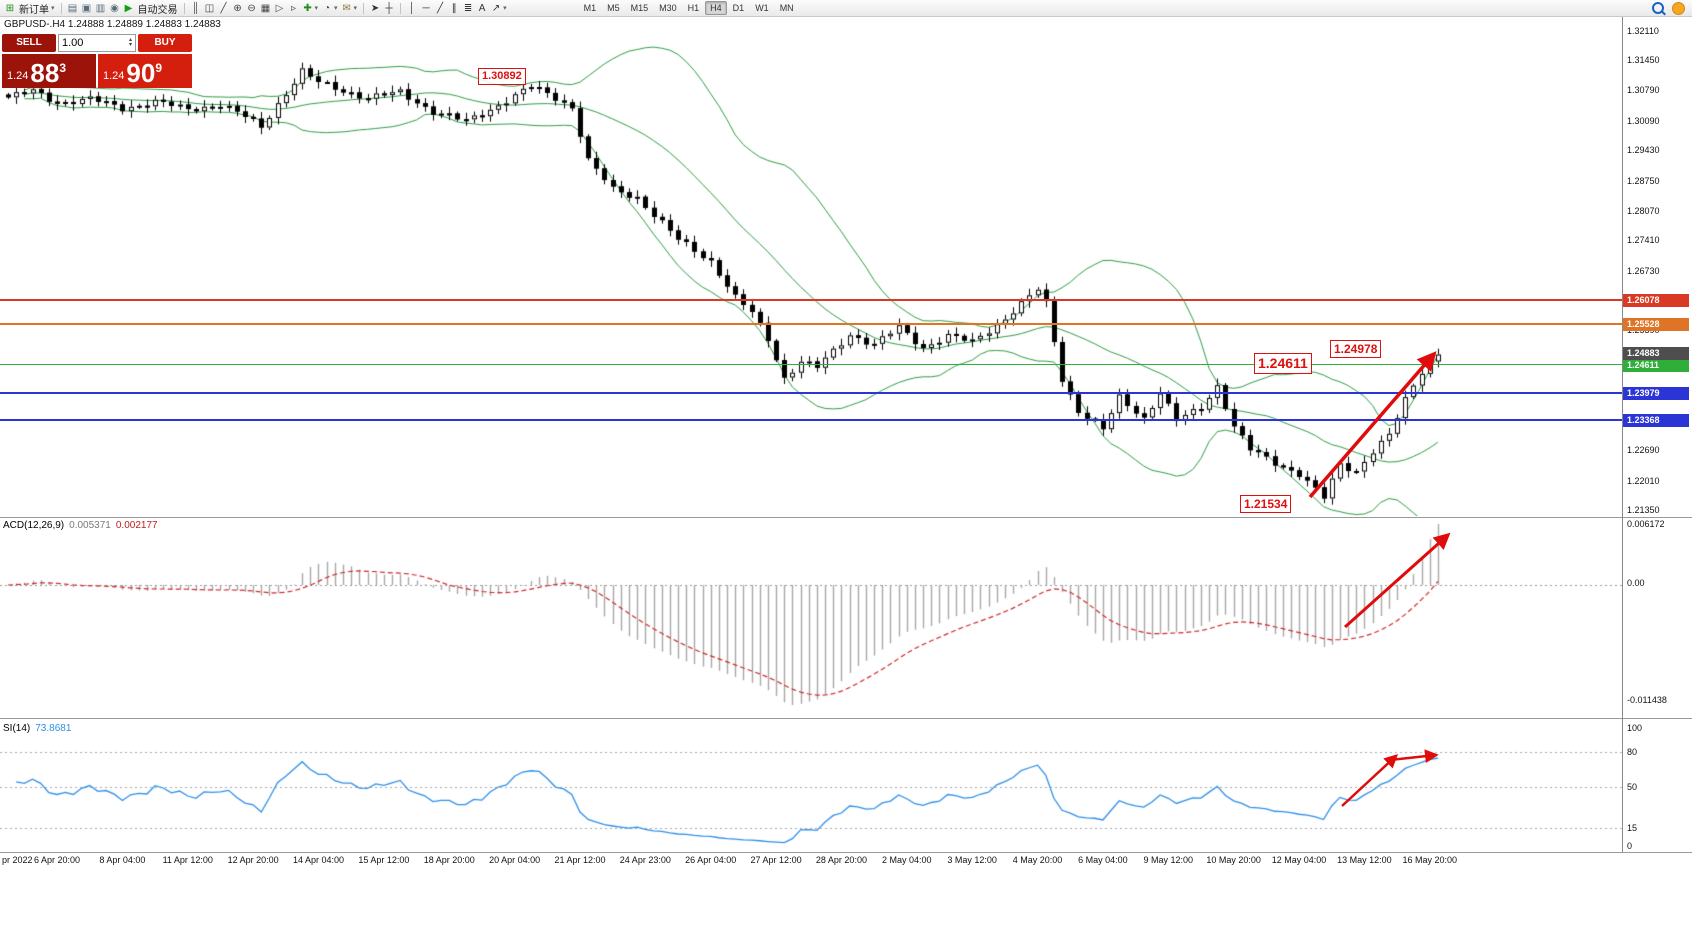 The width and height of the screenshot is (1692, 938). I want to click on arrow-tool-icon: ↗, so click(496, 8).